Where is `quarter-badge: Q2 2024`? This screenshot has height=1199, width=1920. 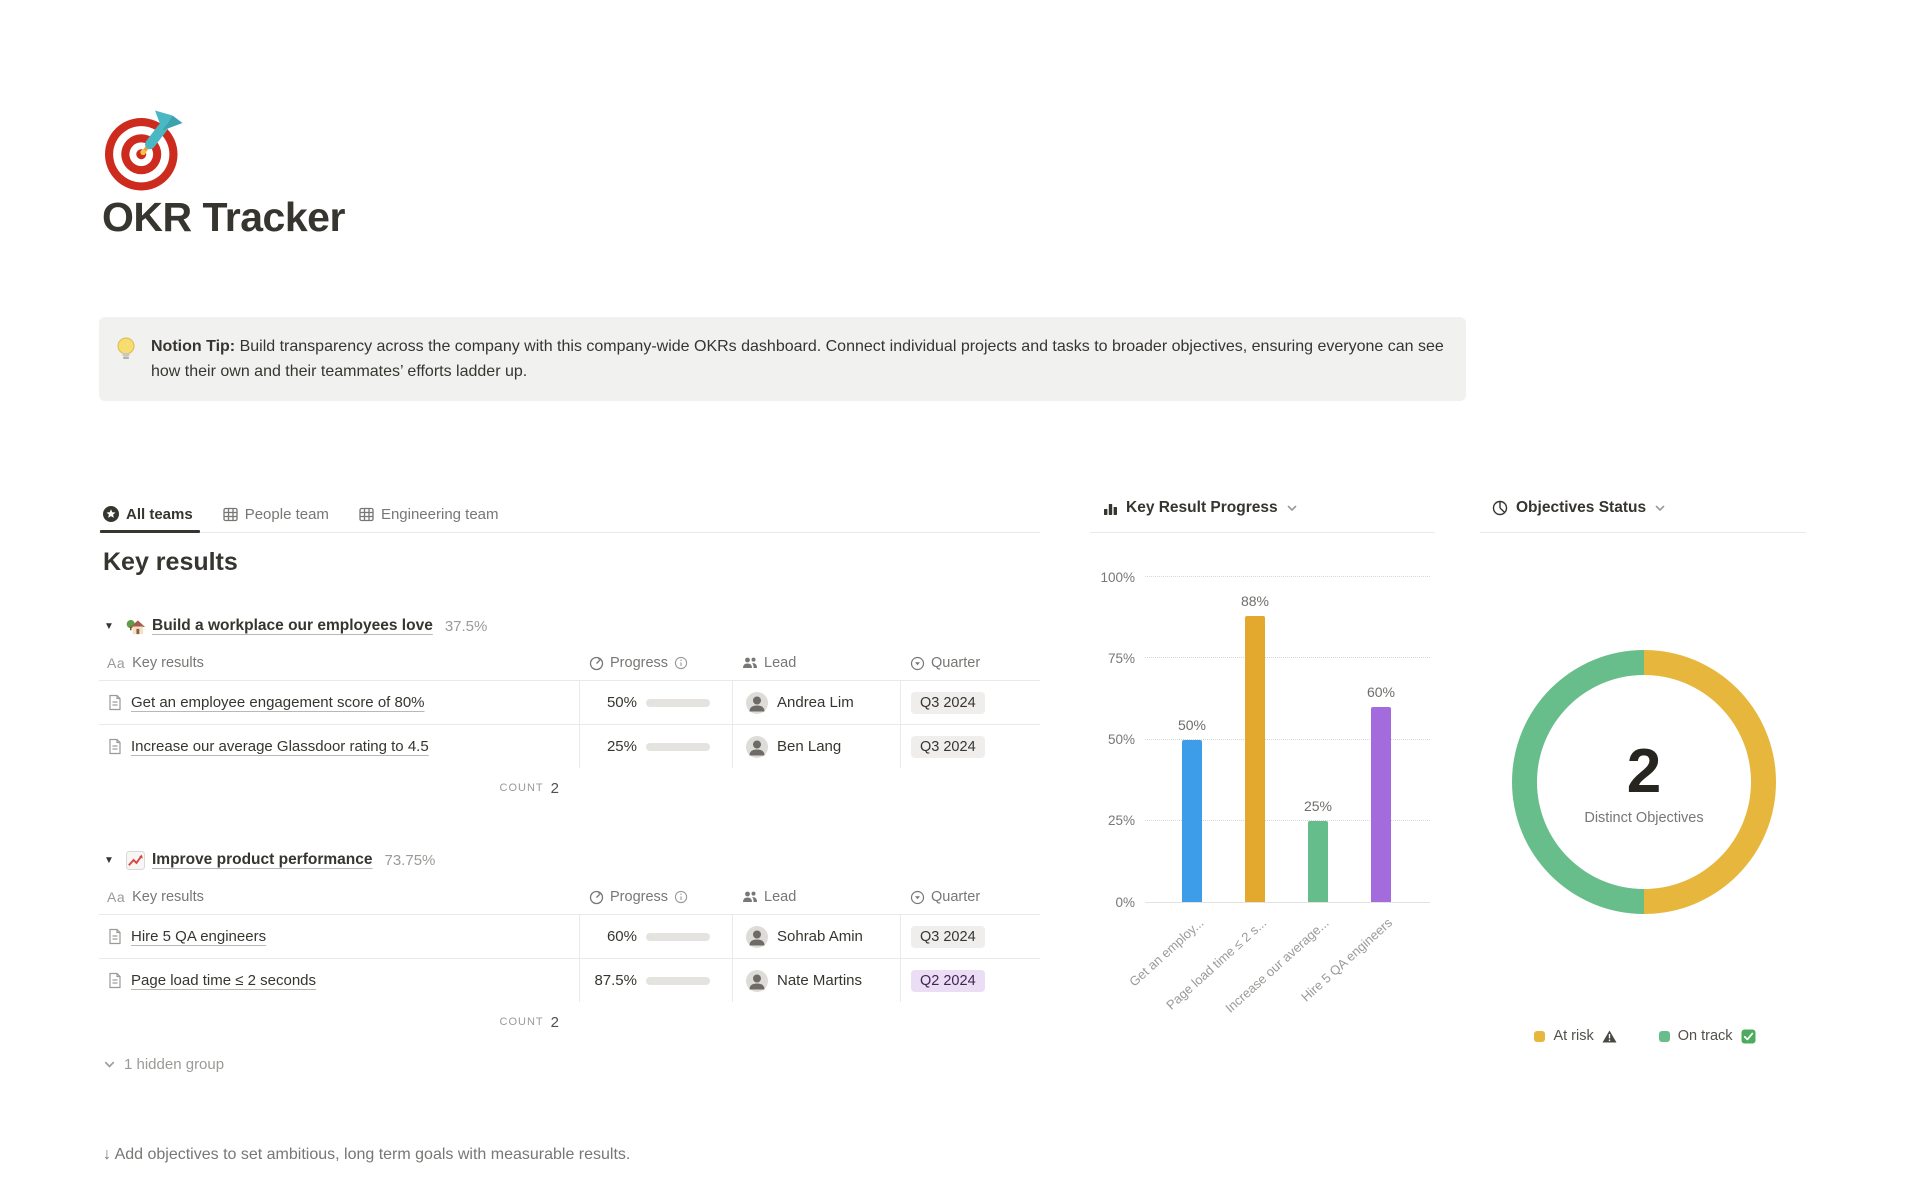 quarter-badge: Q2 2024 is located at coordinates (948, 980).